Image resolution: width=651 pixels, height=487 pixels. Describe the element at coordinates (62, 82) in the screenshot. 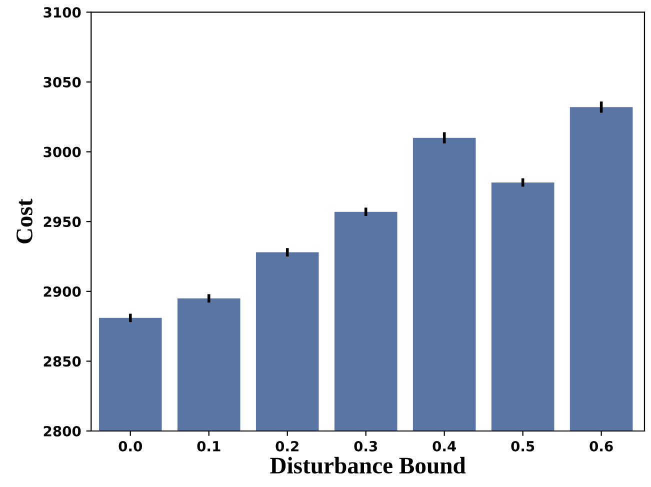

I see `y-tick-label: 3050` at that location.